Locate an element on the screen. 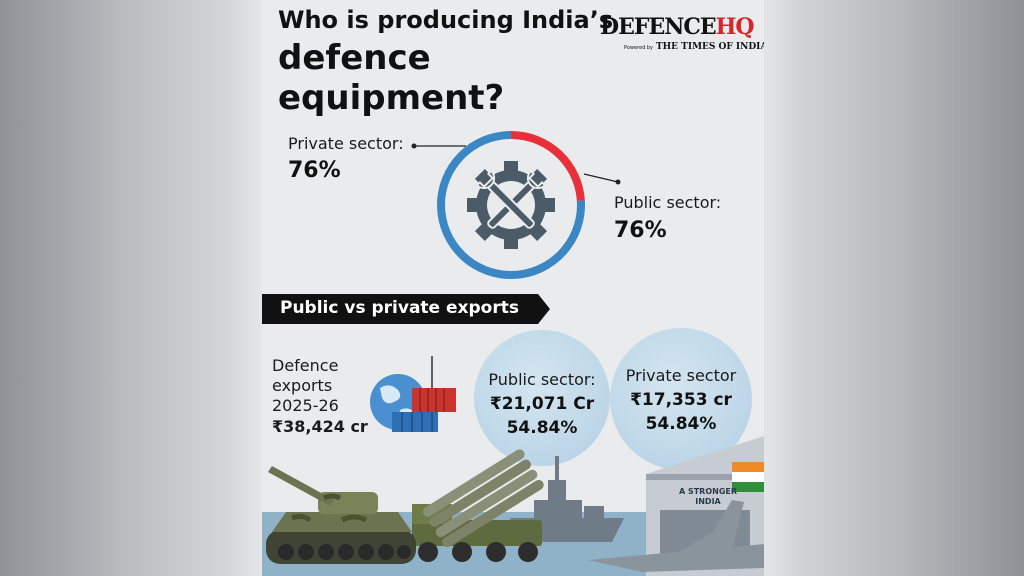 The width and height of the screenshot is (1024, 576). leader-lines is located at coordinates (516, 164).